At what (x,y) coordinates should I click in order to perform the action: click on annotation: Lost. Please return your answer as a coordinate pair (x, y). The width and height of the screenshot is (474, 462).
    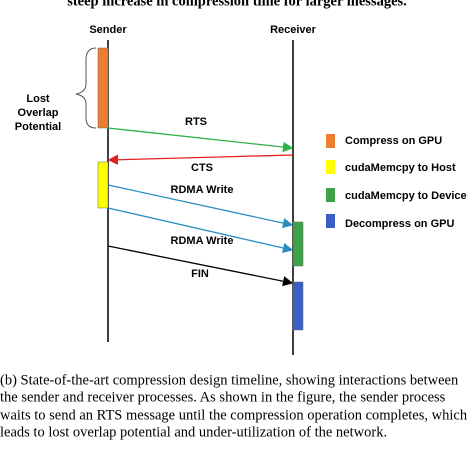
    Looking at the image, I should click on (38, 99).